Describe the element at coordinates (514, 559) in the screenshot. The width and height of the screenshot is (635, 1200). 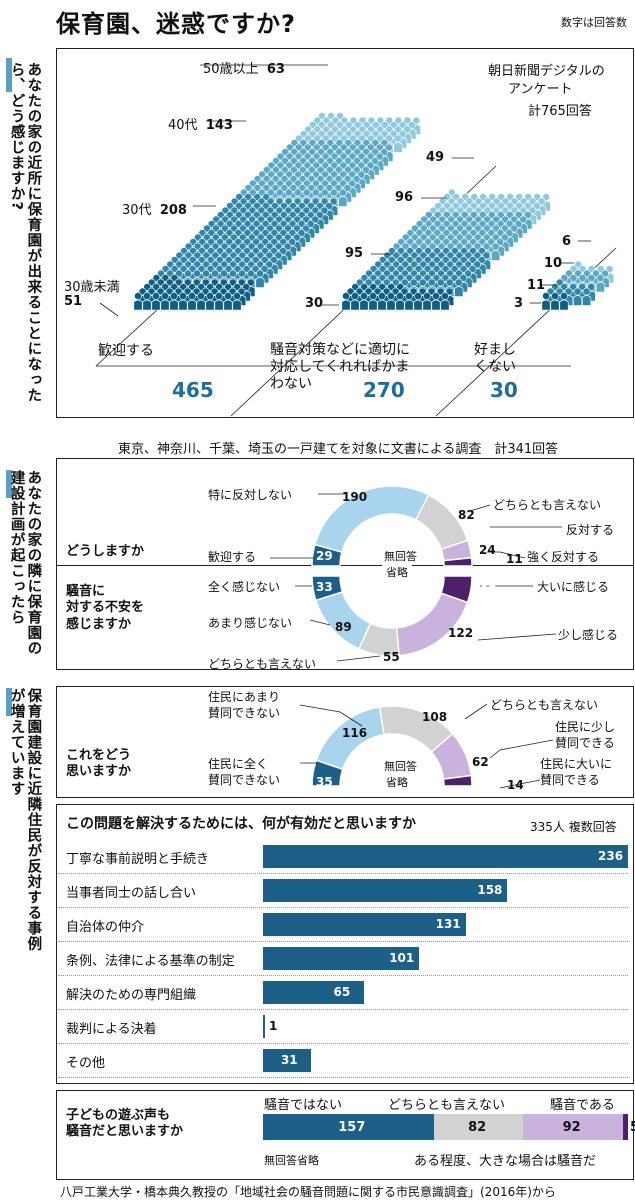
I see `d1-value-strongly-oppose: 11` at that location.